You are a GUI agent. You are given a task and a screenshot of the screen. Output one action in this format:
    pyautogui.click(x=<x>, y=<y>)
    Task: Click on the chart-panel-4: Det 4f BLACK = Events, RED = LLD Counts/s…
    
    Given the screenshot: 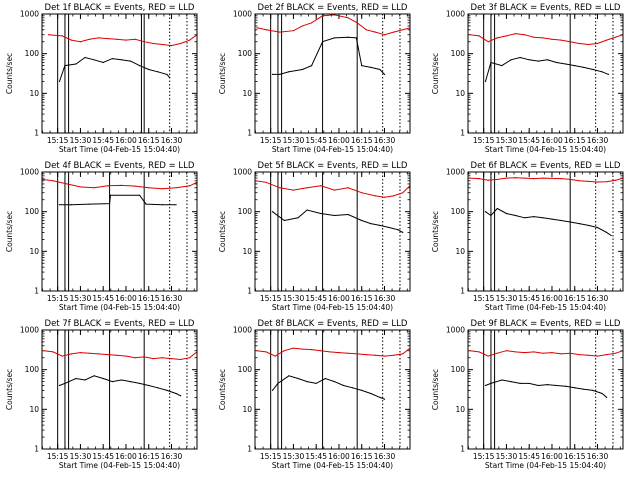 What is the action you would take?
    pyautogui.click(x=101, y=236)
    